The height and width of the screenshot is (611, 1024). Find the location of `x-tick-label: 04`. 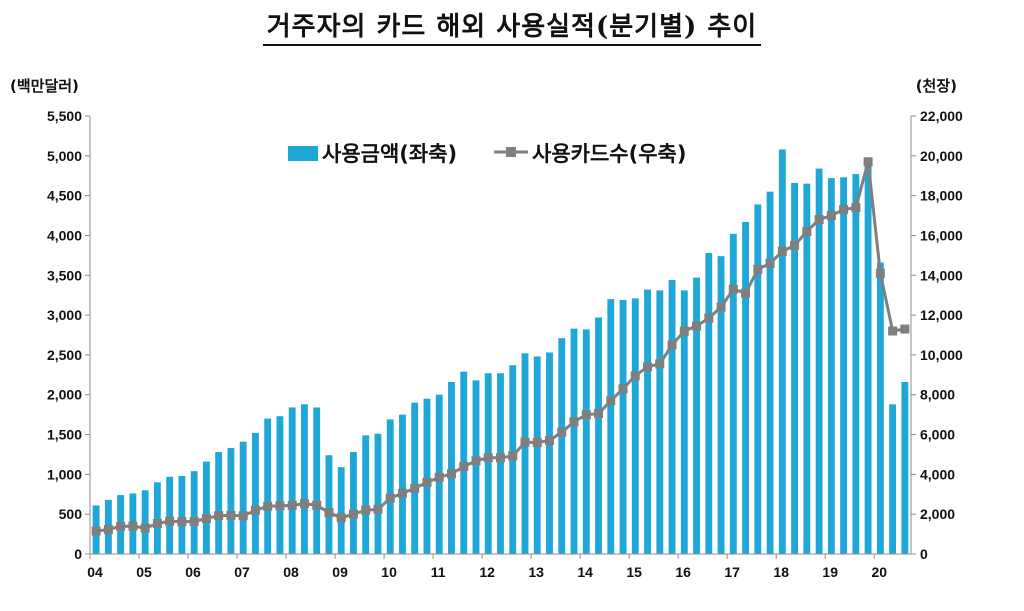

x-tick-label: 04 is located at coordinates (95, 572).